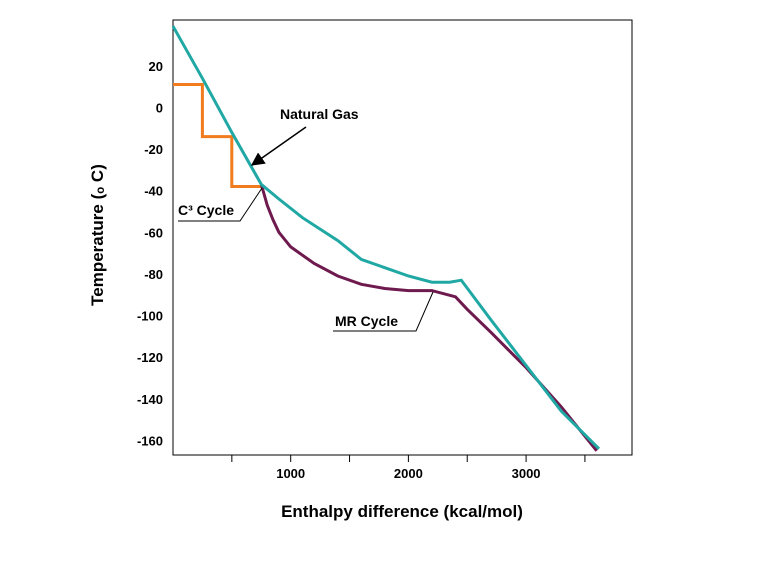 This screenshot has width=773, height=566. What do you see at coordinates (97, 235) in the screenshot?
I see `y-axis-title: Temperature (ₒ C)` at bounding box center [97, 235].